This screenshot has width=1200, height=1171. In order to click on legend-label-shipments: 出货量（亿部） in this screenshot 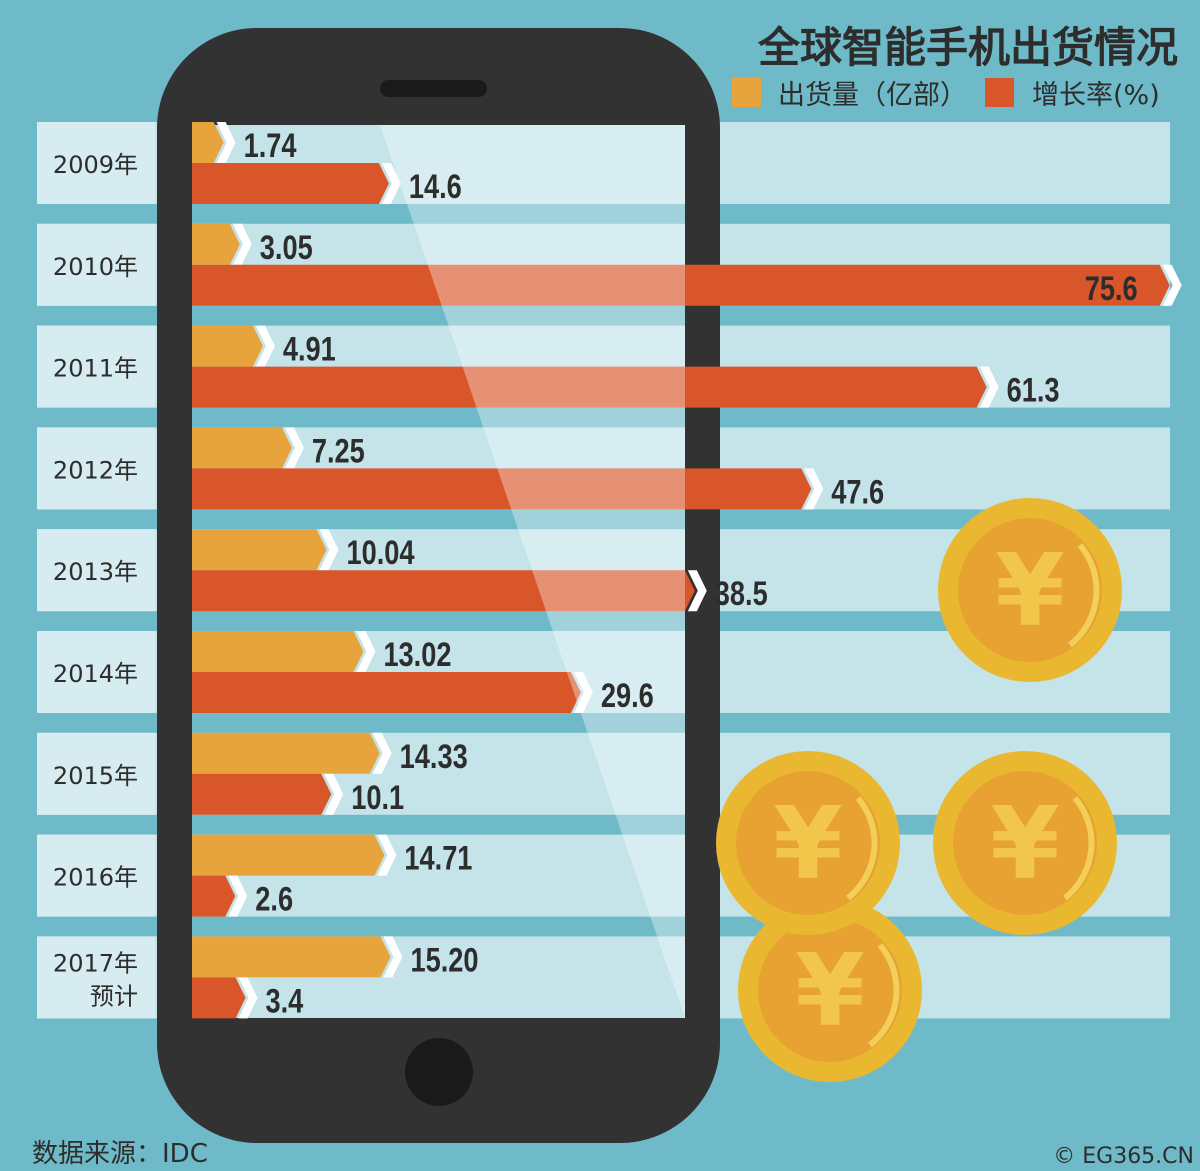, I will do `click(872, 95)`.